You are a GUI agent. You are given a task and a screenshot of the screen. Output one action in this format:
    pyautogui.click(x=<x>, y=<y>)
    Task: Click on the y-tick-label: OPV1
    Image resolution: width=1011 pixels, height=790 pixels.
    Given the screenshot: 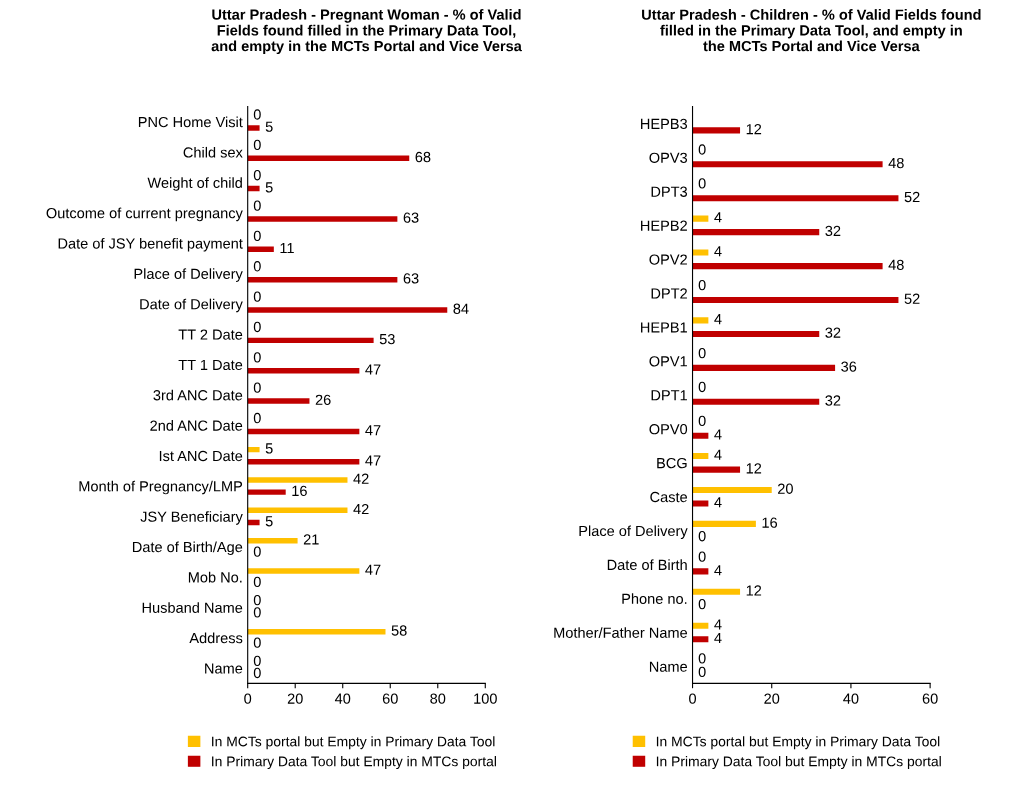 What is the action you would take?
    pyautogui.click(x=668, y=361)
    